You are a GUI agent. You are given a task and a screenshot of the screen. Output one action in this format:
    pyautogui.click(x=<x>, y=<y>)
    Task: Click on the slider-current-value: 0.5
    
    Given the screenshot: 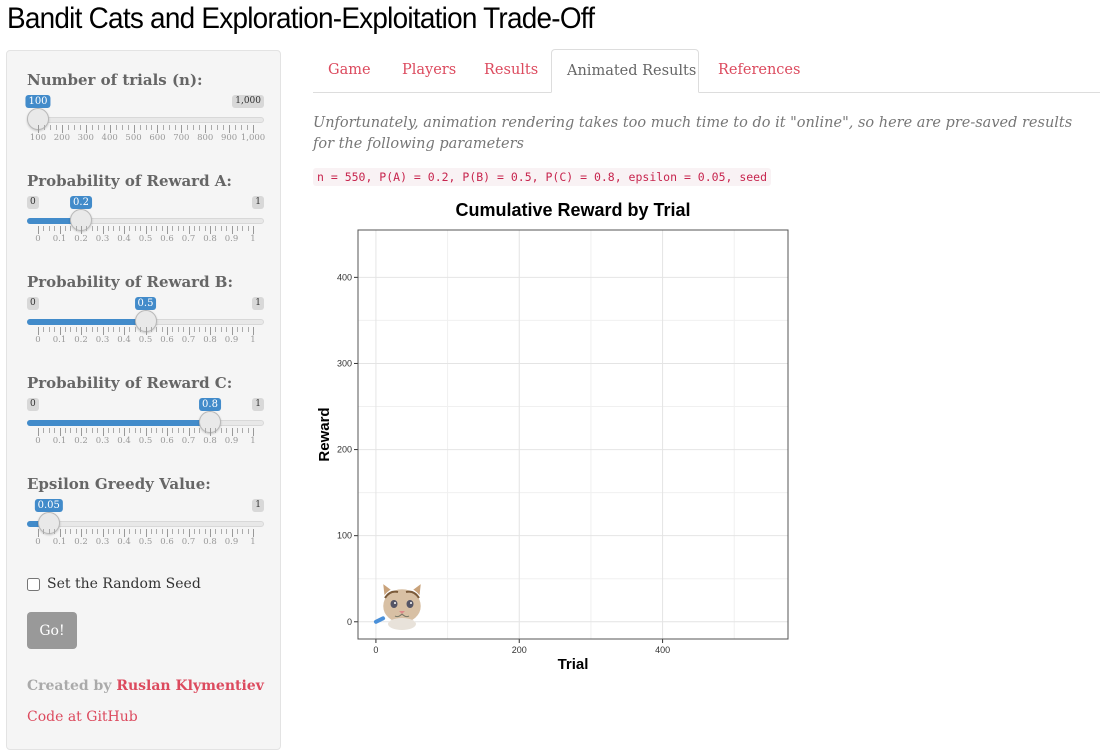 What is the action you would take?
    pyautogui.click(x=145, y=303)
    